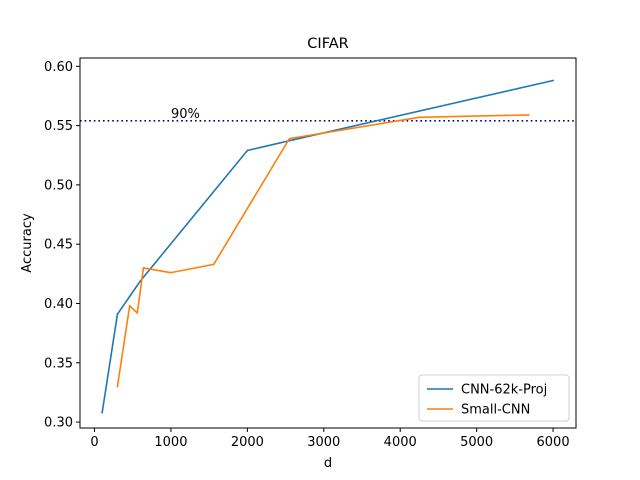  I want to click on legend: CNN-62k-Proj Small-CNN, so click(494, 398).